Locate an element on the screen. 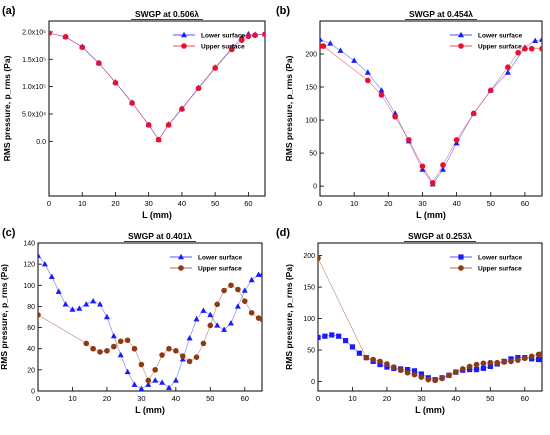 This screenshot has width=550, height=435. panel-label: (c) is located at coordinates (9, 233).